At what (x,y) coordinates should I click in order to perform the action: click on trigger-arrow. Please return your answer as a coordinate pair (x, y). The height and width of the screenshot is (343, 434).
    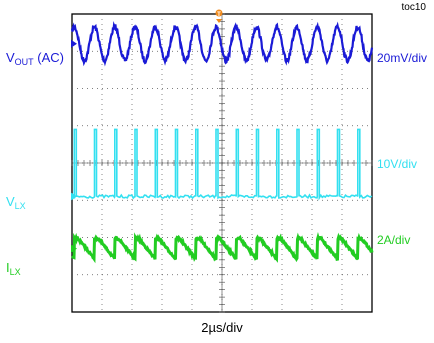
    Looking at the image, I should click on (219, 21).